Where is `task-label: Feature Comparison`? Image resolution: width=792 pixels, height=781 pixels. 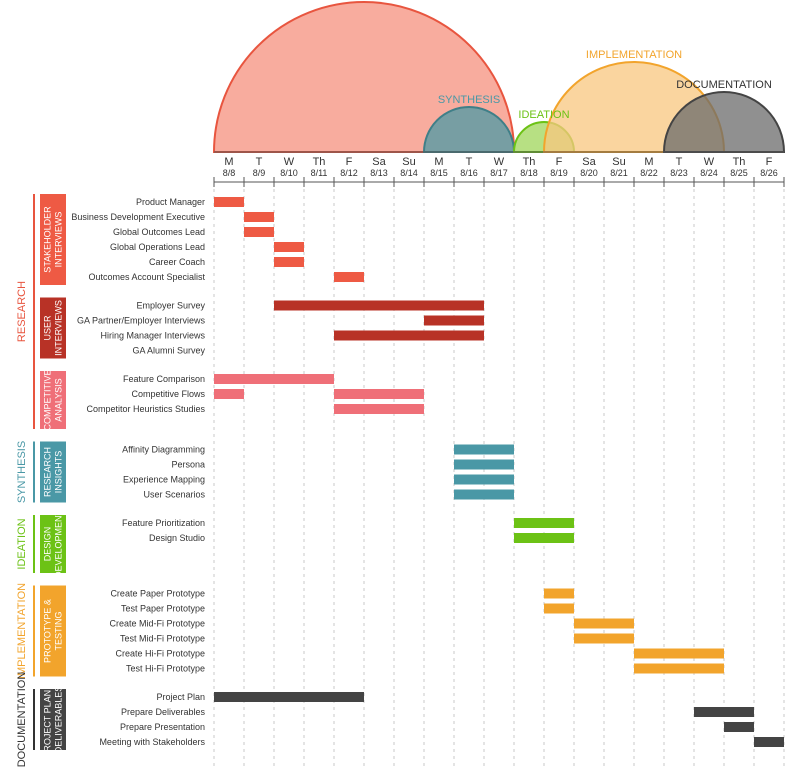 task-label: Feature Comparison is located at coordinates (164, 379).